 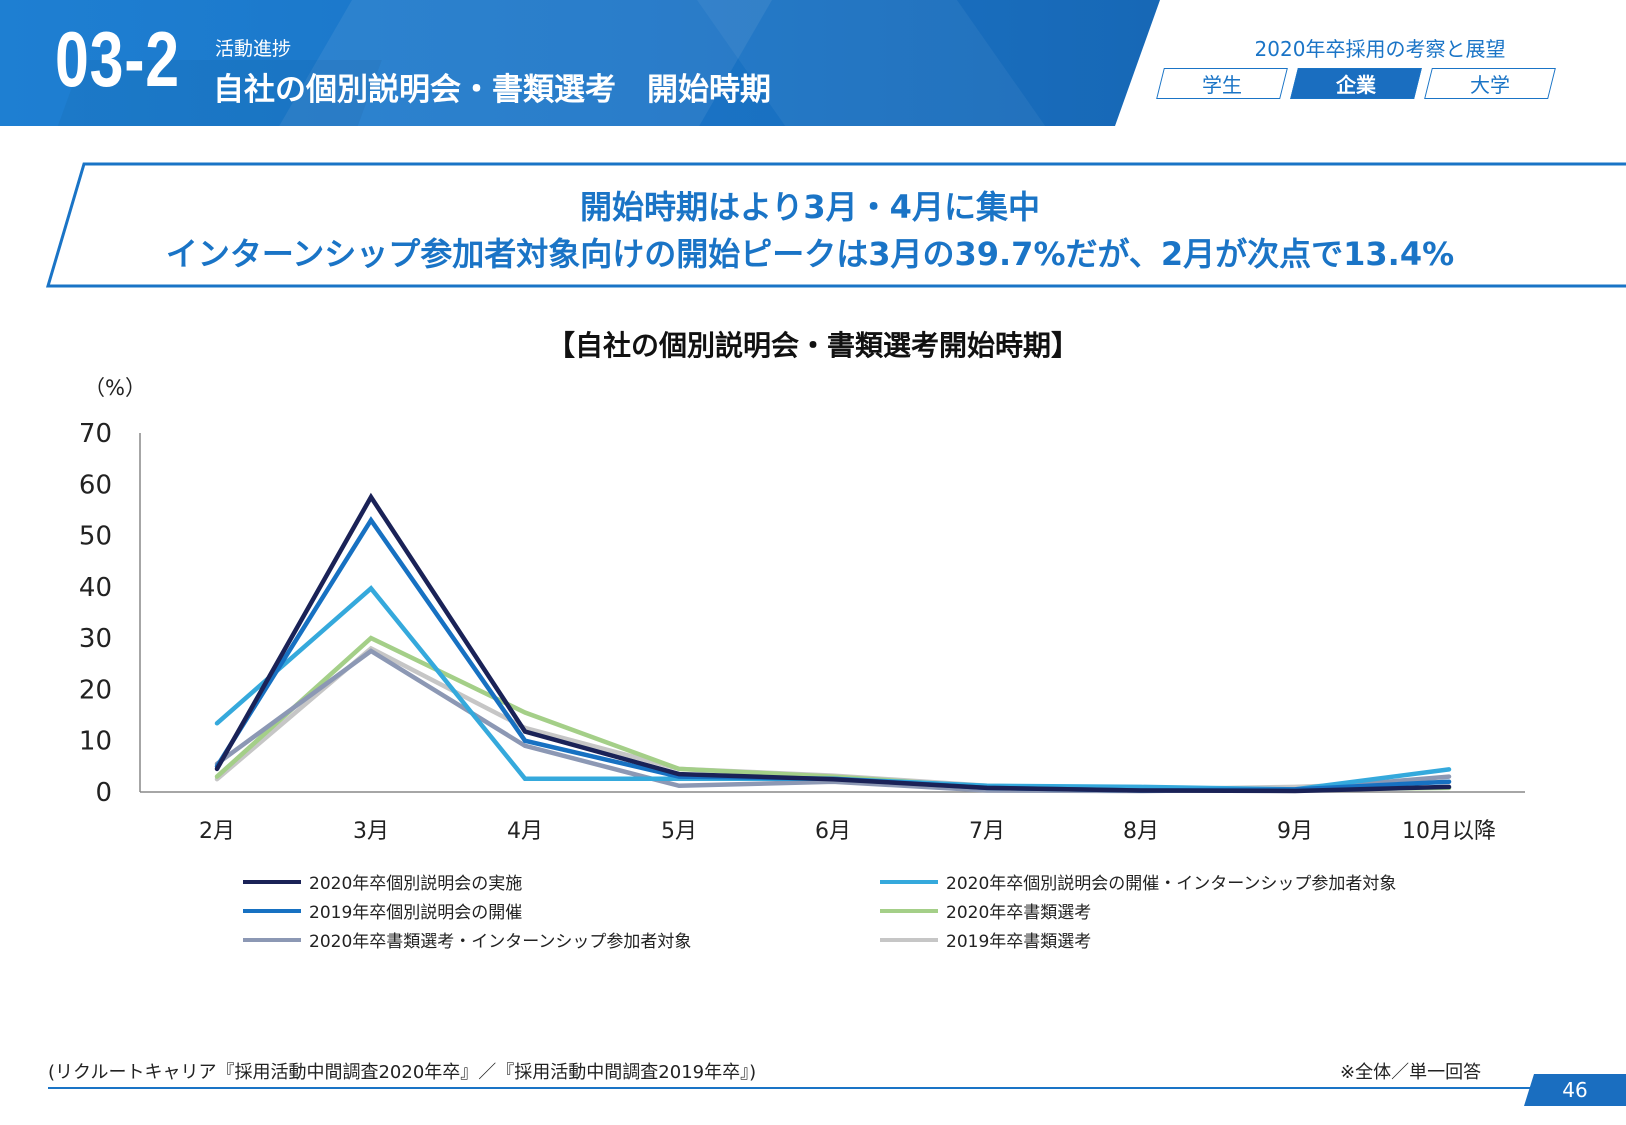 I want to click on x-tick-label: 7月, so click(x=987, y=829).